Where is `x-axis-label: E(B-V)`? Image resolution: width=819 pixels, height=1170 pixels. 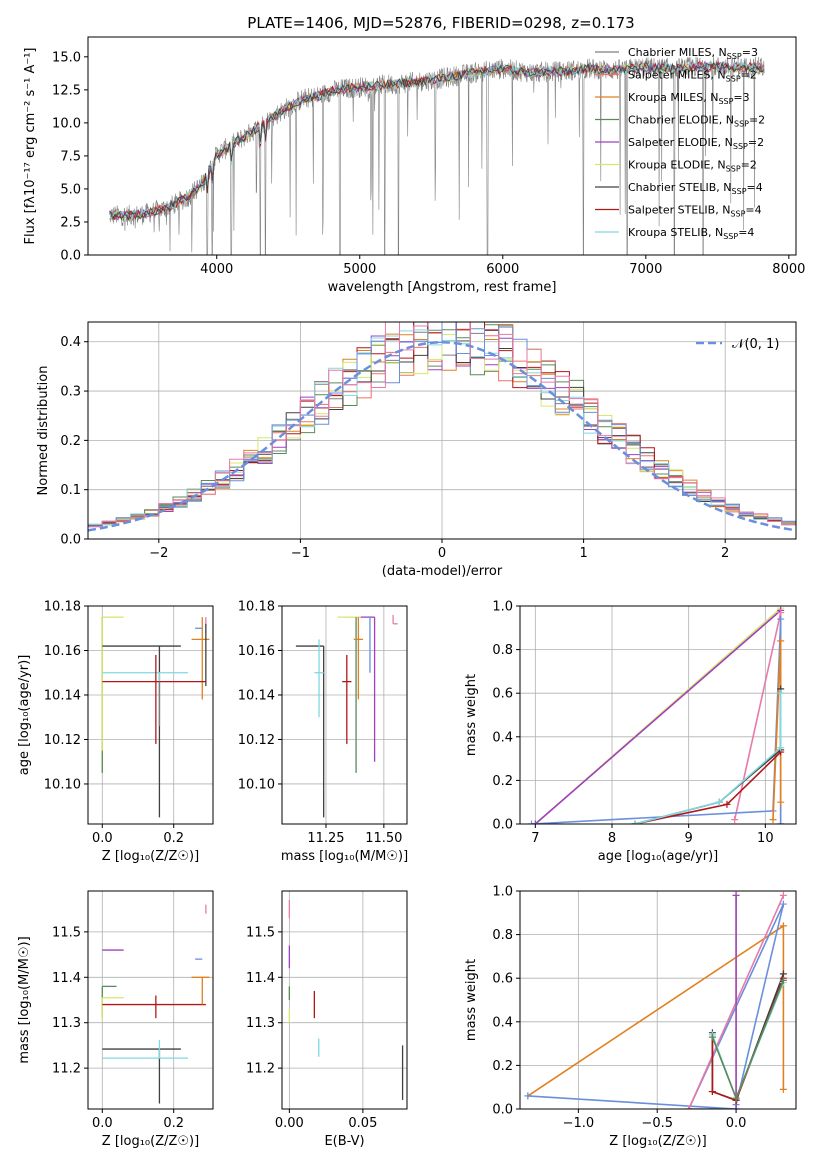
x-axis-label: E(B-V) is located at coordinates (344, 1141).